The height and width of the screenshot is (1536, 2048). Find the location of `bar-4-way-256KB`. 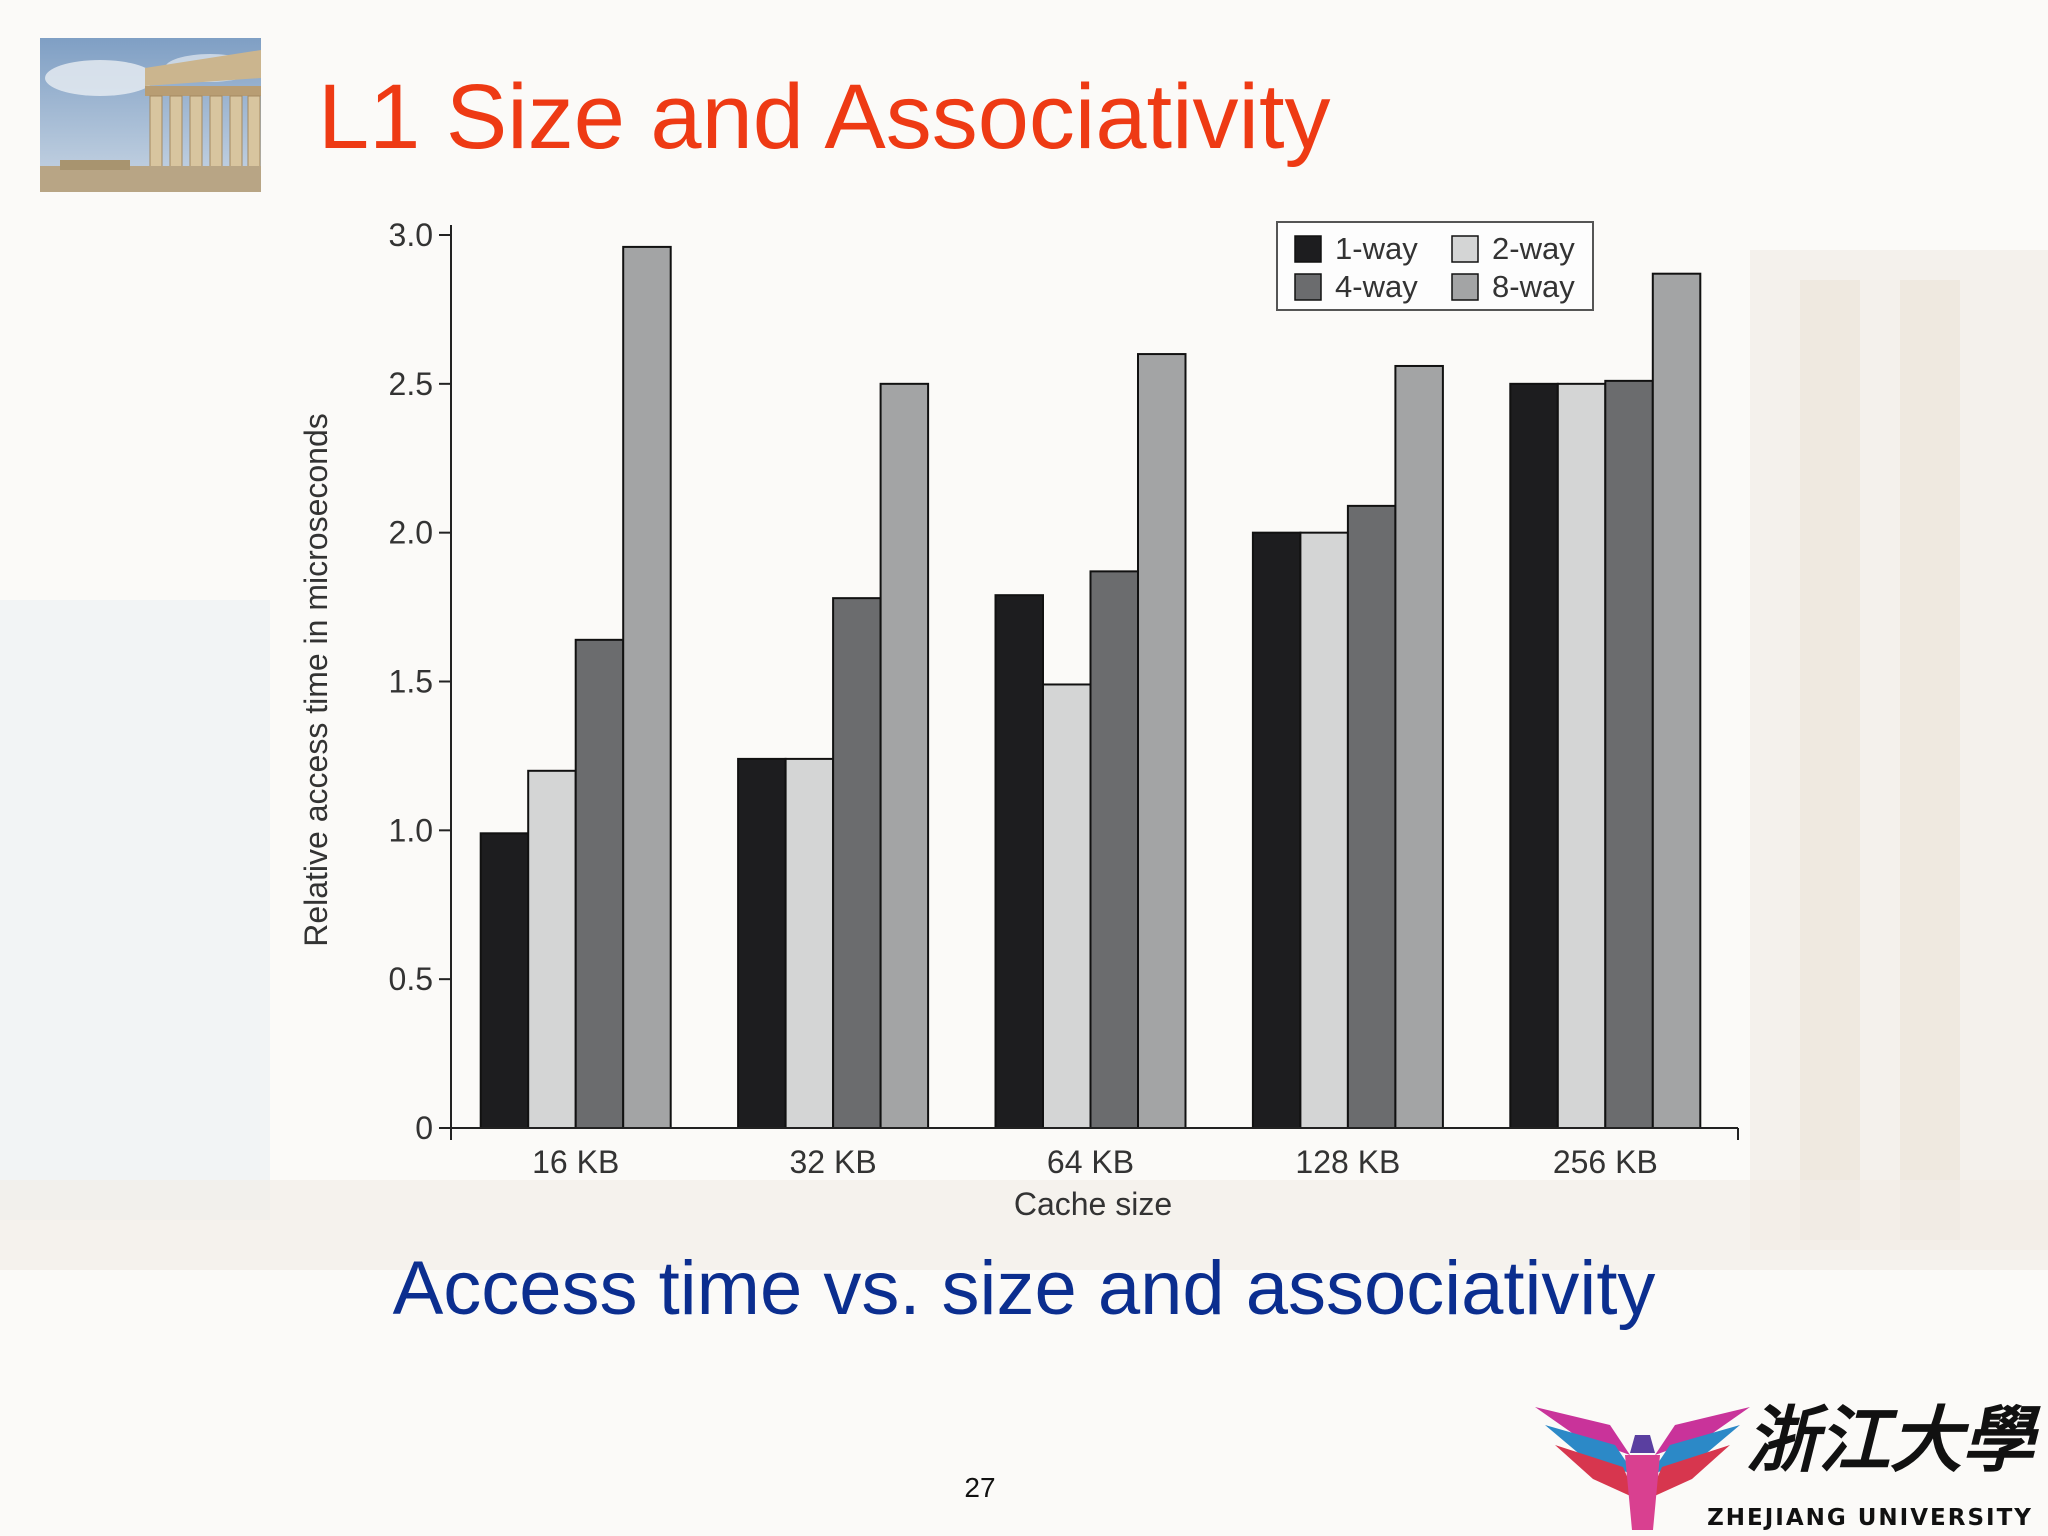

bar-4-way-256KB is located at coordinates (1629, 754).